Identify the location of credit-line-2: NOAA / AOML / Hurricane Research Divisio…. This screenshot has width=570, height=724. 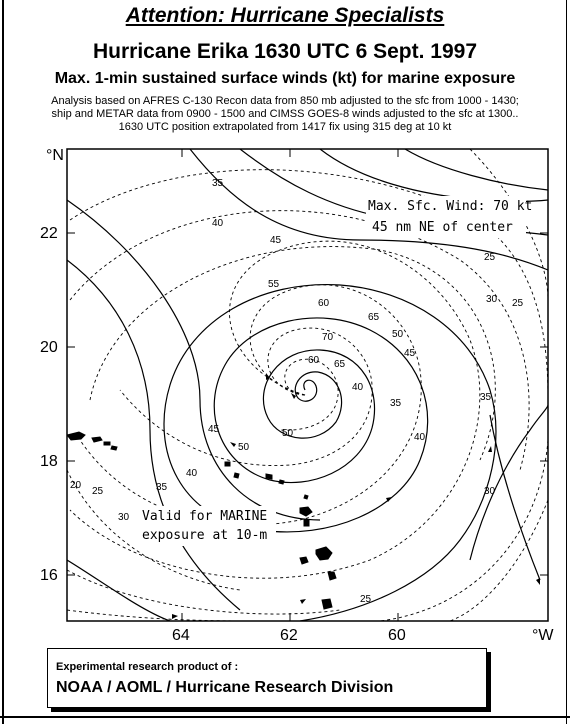
(225, 687).